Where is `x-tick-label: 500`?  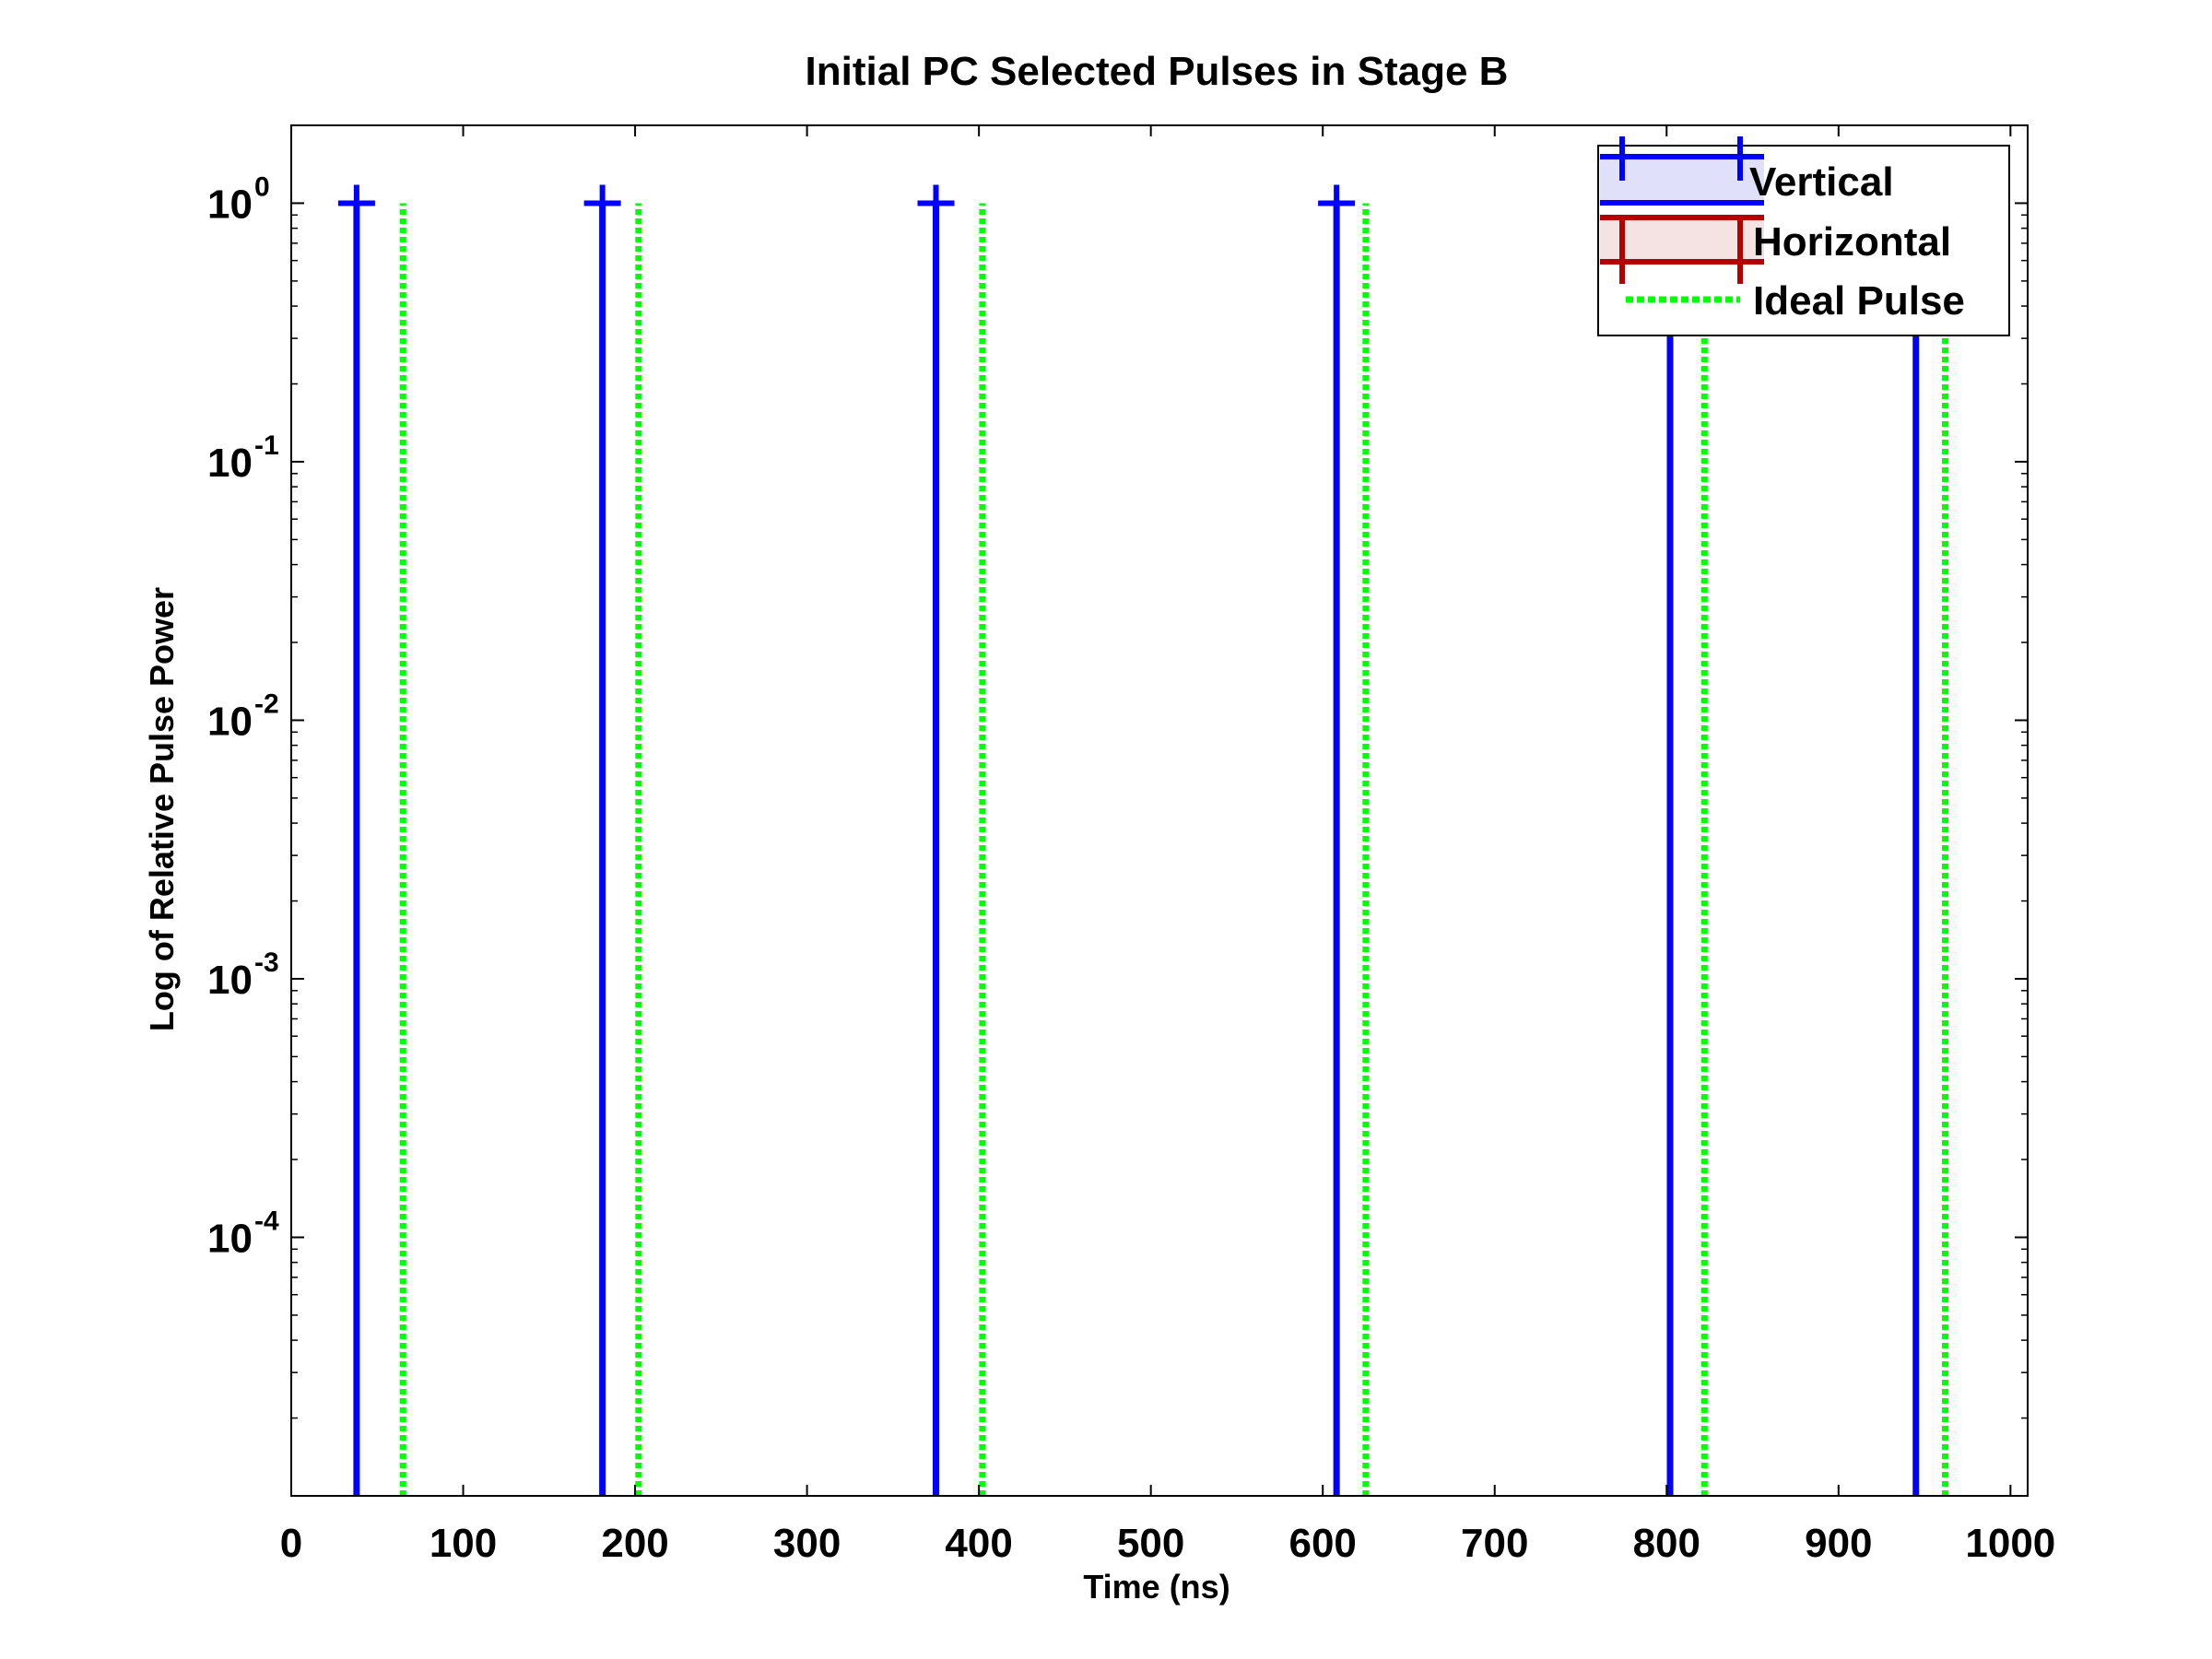 x-tick-label: 500 is located at coordinates (1150, 1543).